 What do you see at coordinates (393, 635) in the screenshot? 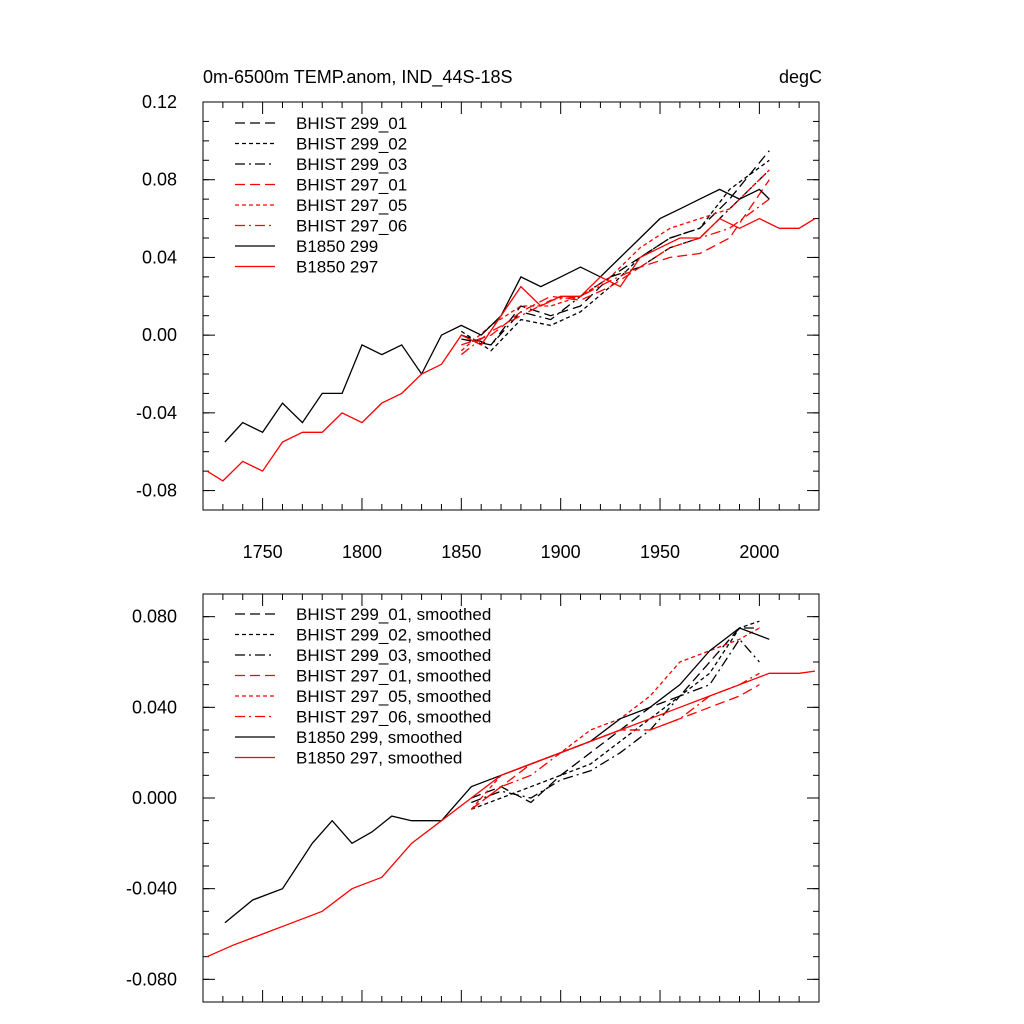
I see `legend-label: BHIST 299_02, smoothed` at bounding box center [393, 635].